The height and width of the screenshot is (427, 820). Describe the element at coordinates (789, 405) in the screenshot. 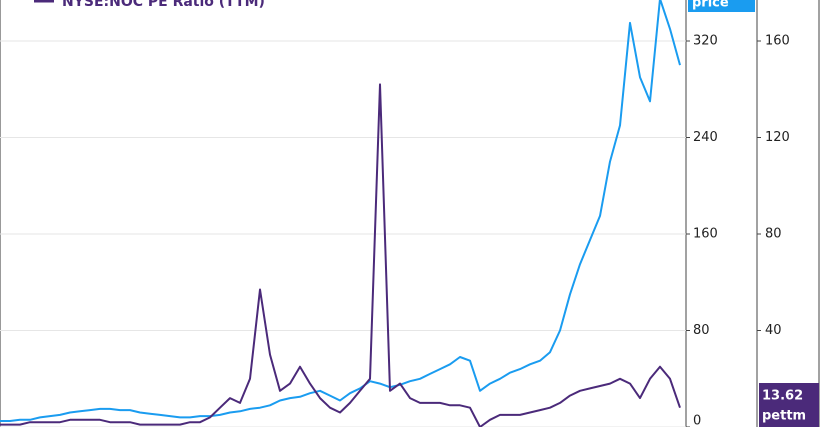

I see `pe-badge` at that location.